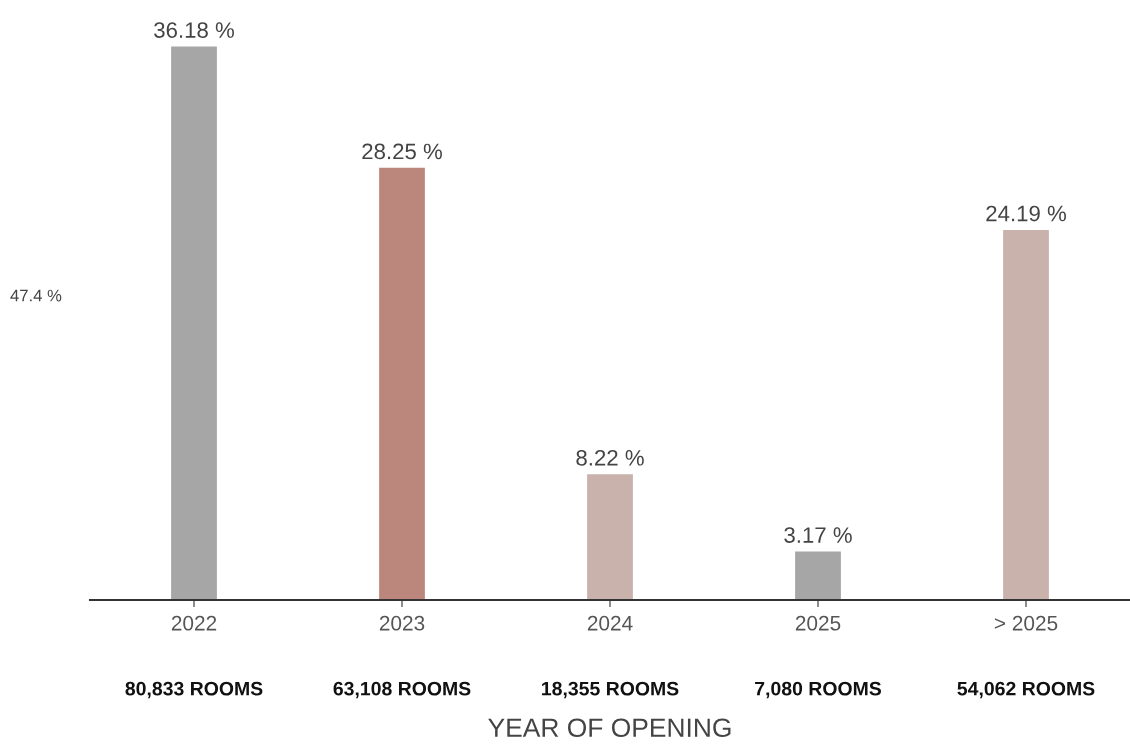 Image resolution: width=1130 pixels, height=745 pixels. What do you see at coordinates (610, 690) in the screenshot?
I see `text: 18,355 ROOMS` at bounding box center [610, 690].